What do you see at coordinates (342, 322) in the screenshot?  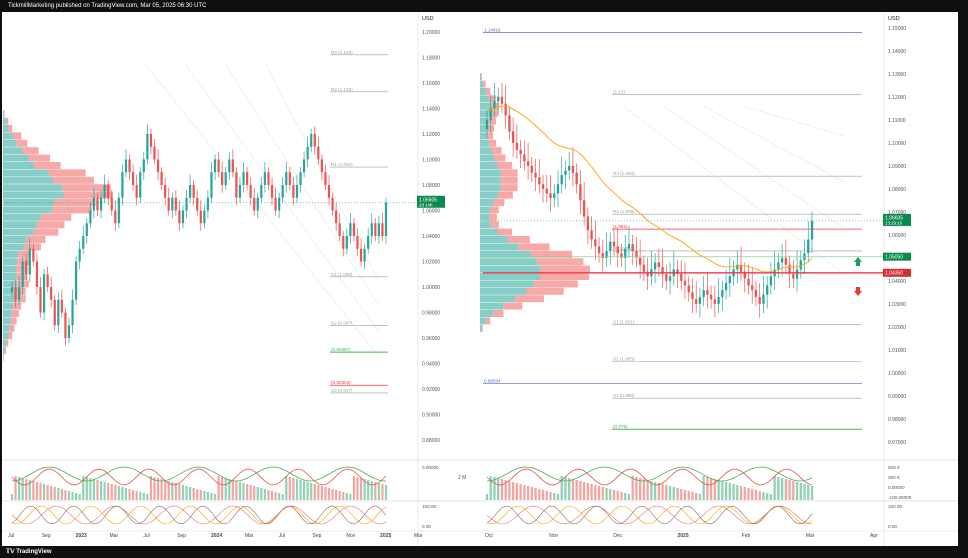 I see `level-label: S2 (0.987)` at bounding box center [342, 322].